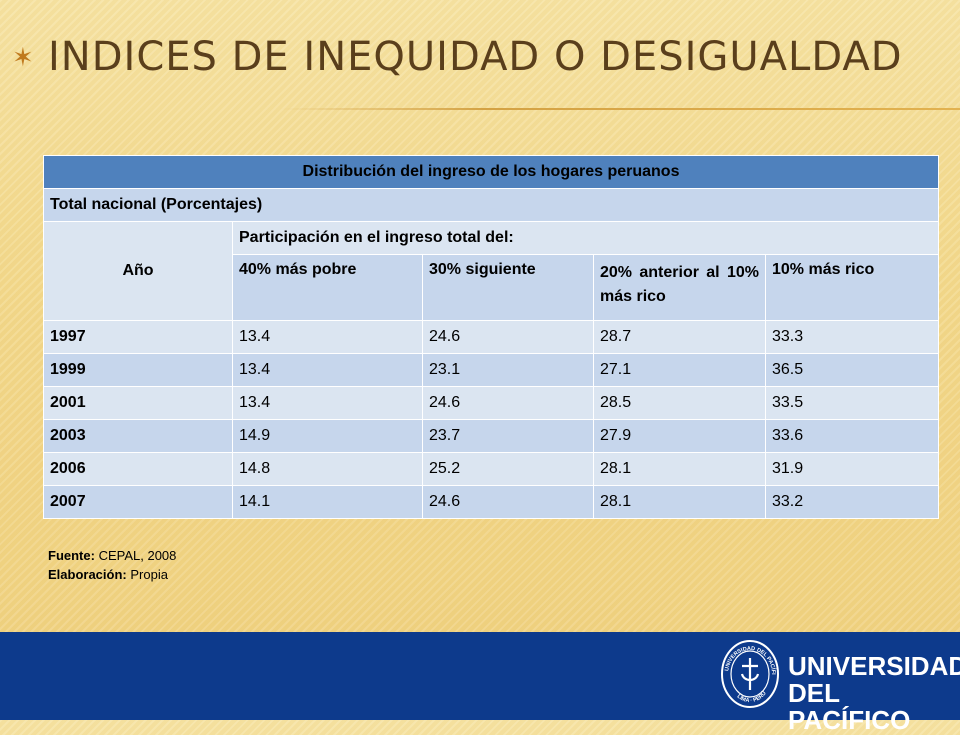 This screenshot has width=960, height=735. I want to click on source-note: Fuente: CEPAL, 2008, so click(112, 555).